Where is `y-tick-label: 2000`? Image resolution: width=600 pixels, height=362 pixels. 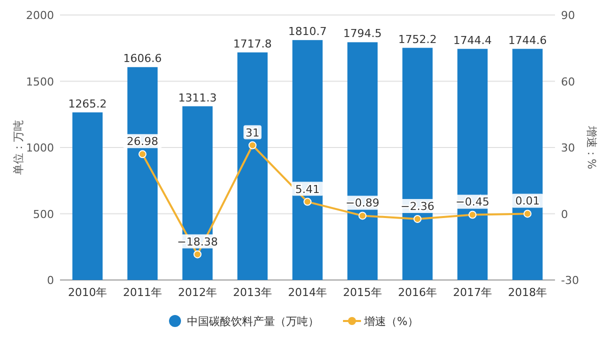 y-tick-label: 2000 is located at coordinates (40, 15).